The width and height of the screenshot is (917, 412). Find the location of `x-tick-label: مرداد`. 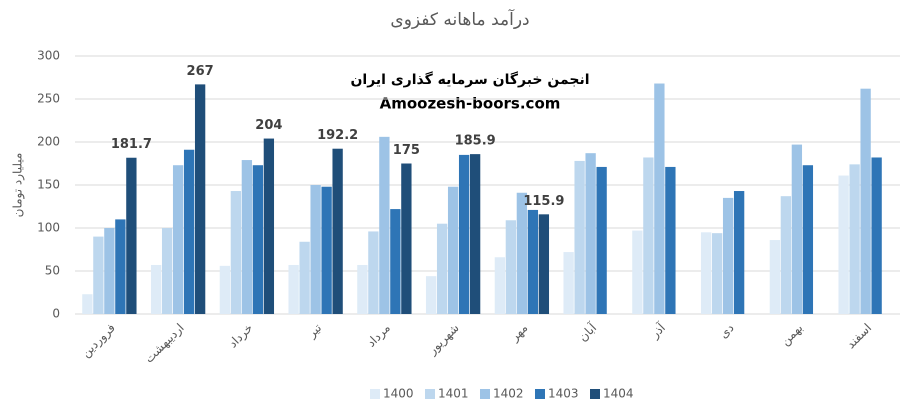

x-tick-label: مرداد is located at coordinates (379, 336).